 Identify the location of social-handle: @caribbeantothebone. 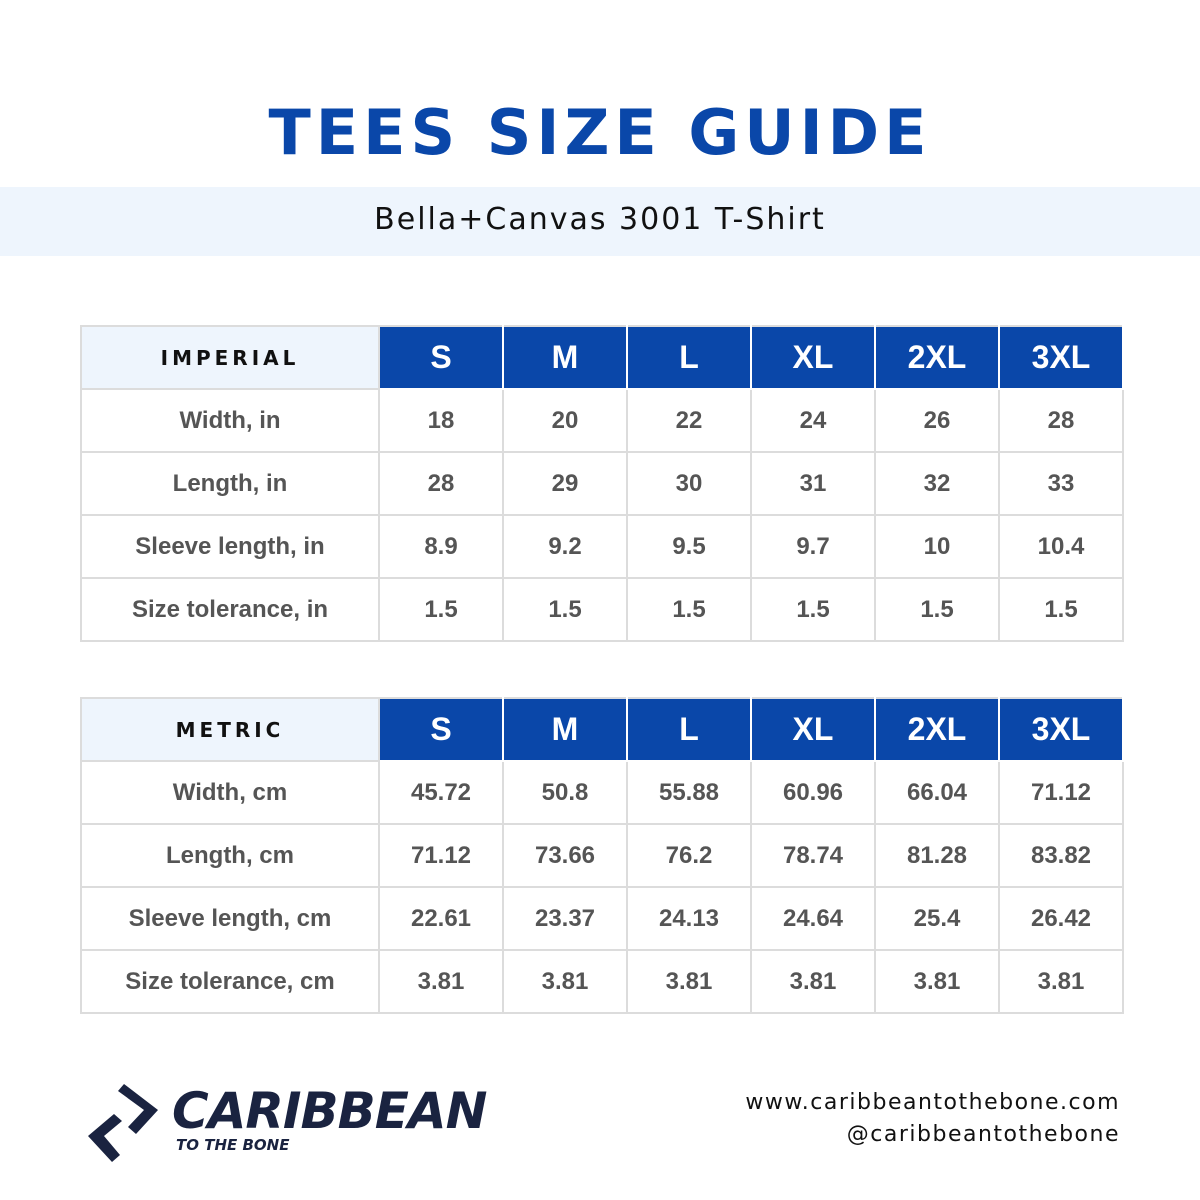
(983, 1134).